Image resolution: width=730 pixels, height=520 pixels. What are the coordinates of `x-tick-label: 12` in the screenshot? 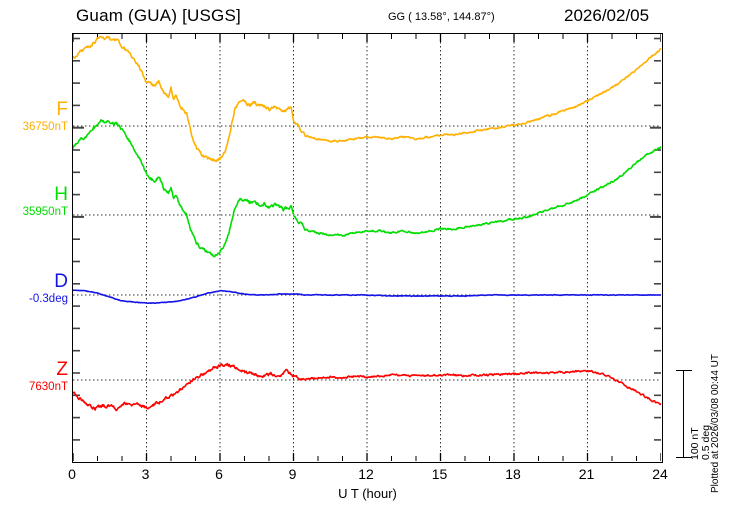 It's located at (366, 474).